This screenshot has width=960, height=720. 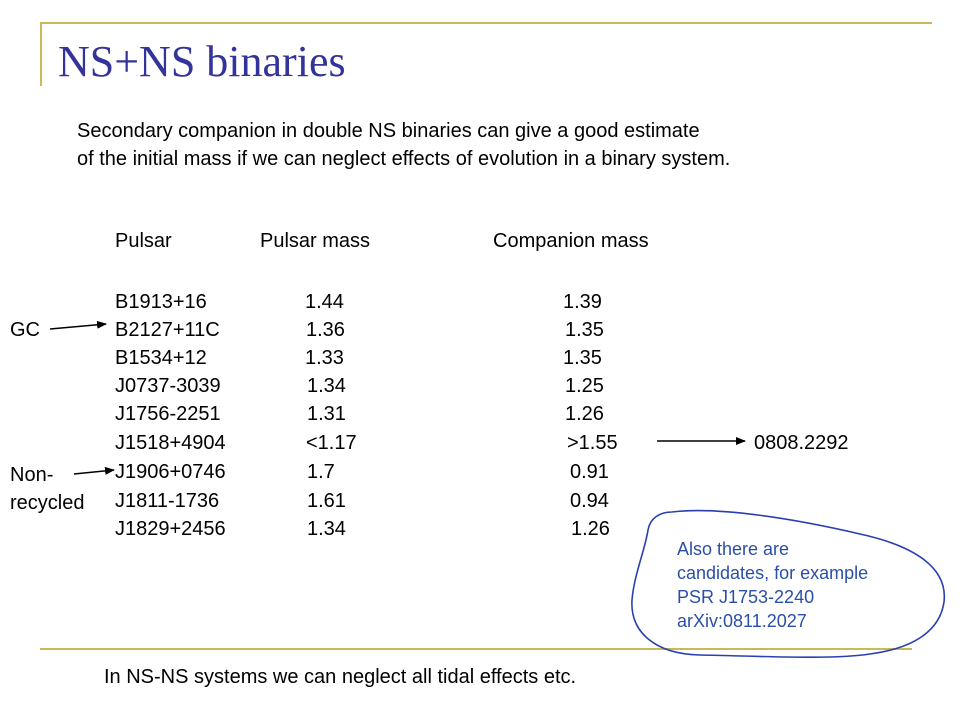 I want to click on companion-mass: 1.39, so click(x=582, y=302).